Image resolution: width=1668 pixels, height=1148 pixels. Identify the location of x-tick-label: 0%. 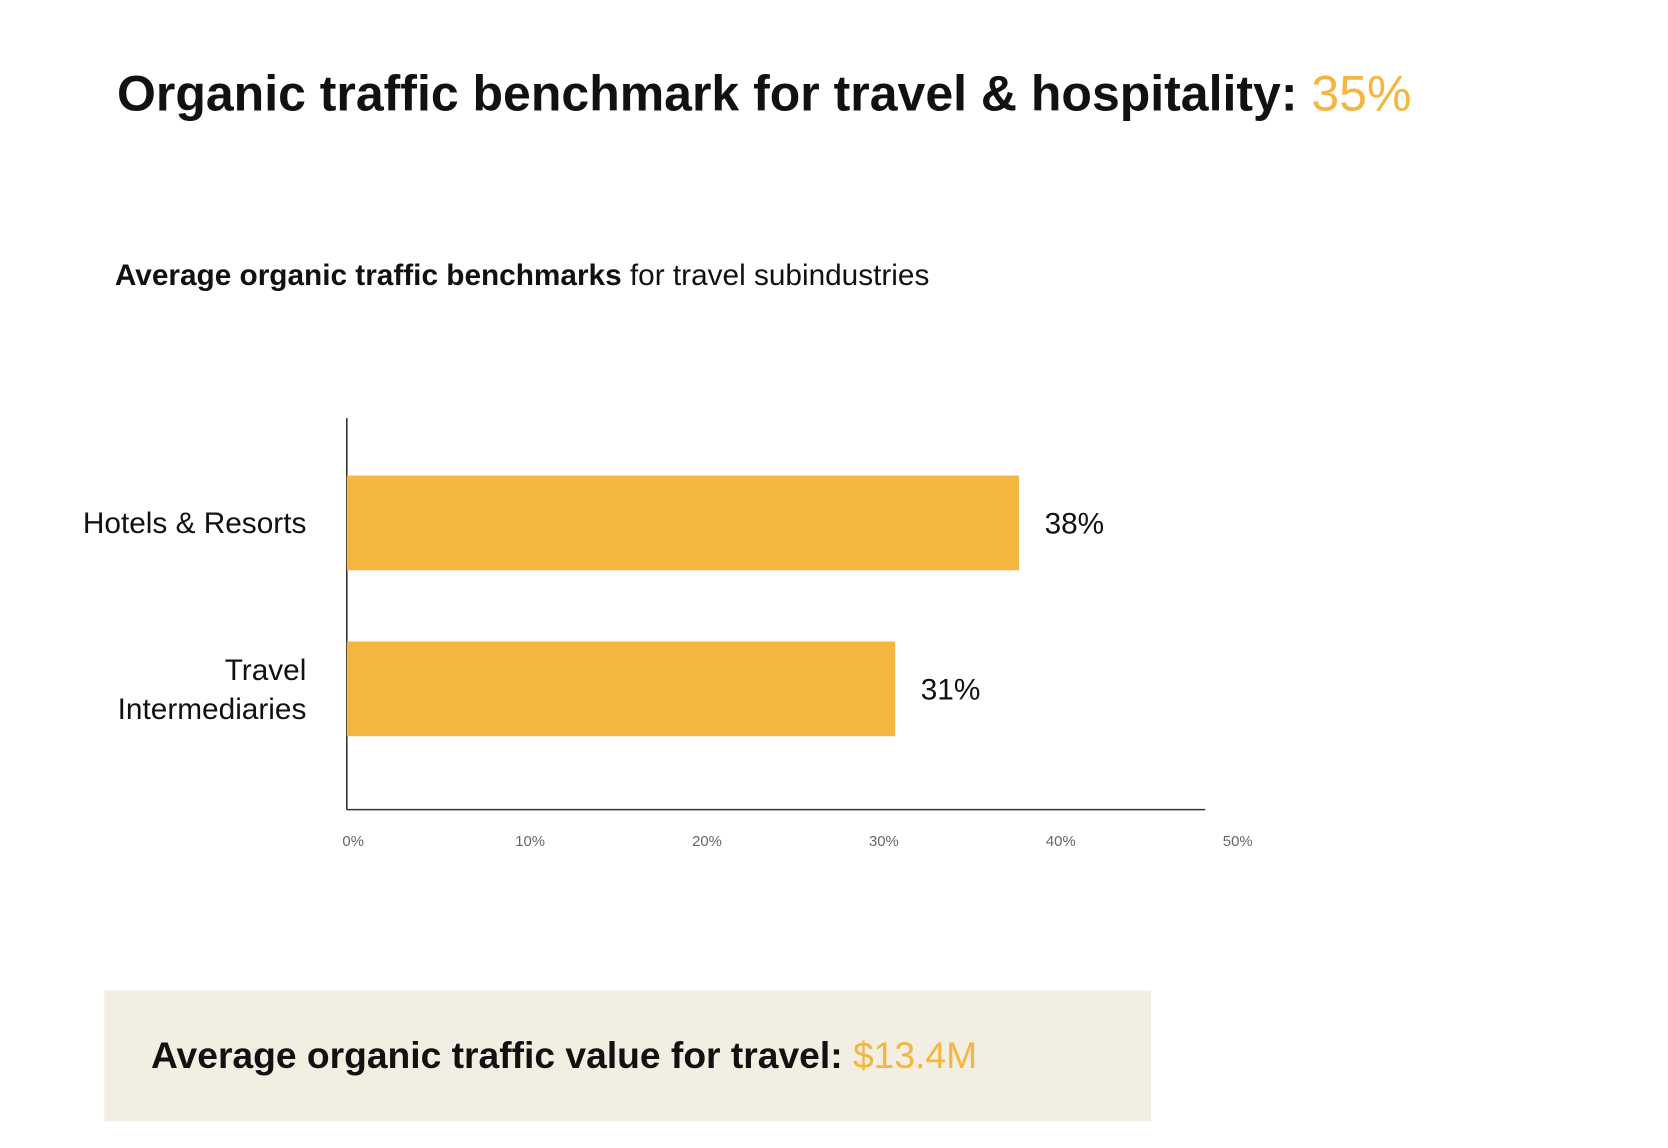
(353, 842).